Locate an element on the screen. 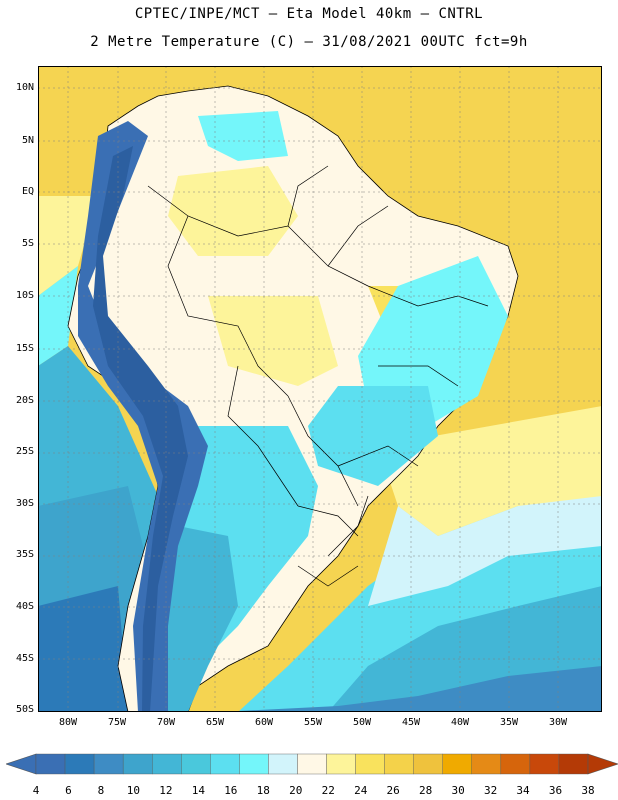  temperature-colorbar is located at coordinates (312, 764).